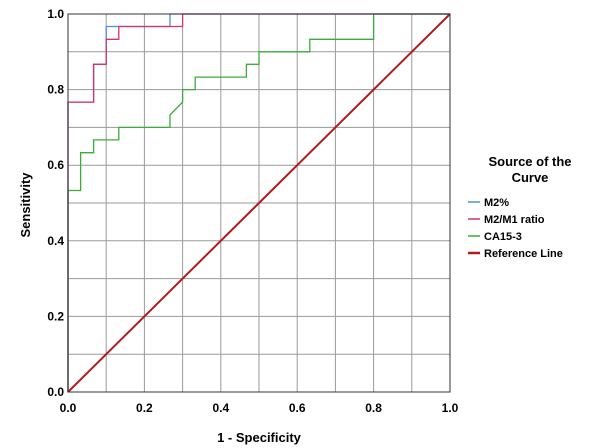  What do you see at coordinates (530, 177) in the screenshot?
I see `legend-title-line-2: Curve` at bounding box center [530, 177].